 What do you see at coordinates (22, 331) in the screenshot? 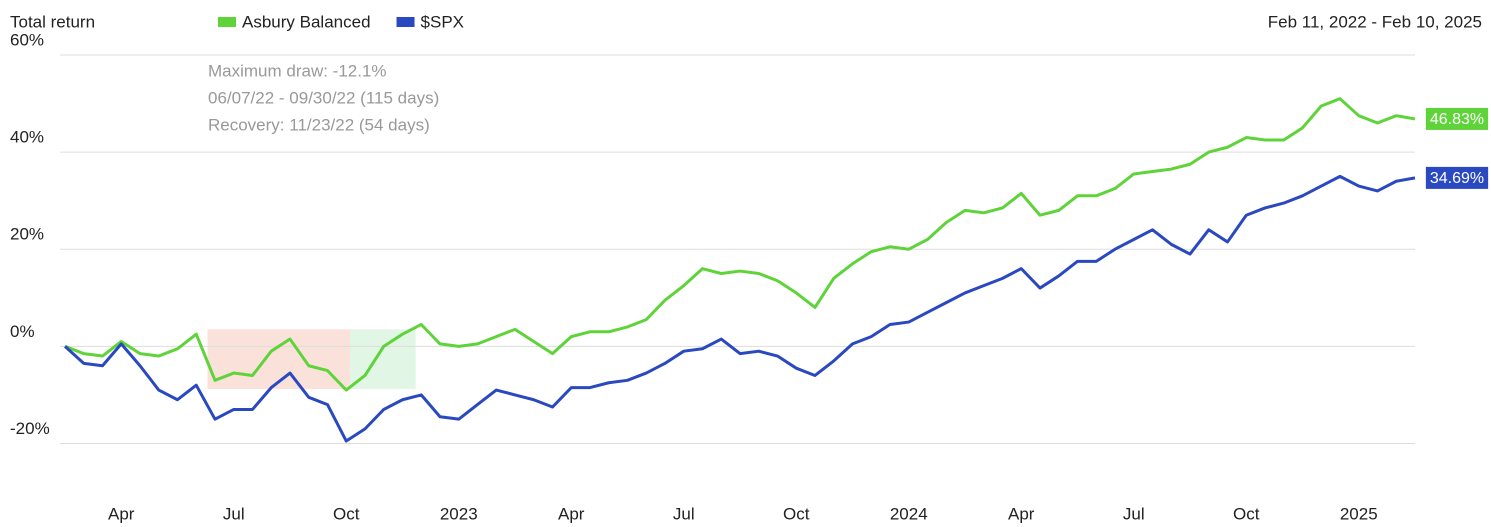
I see `y-tick-label: 0%` at bounding box center [22, 331].